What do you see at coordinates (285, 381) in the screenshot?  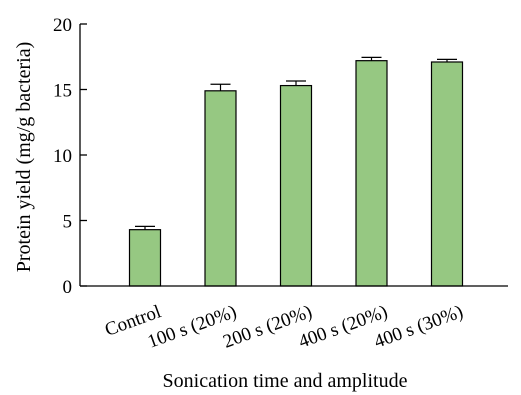 I see `x-axis-title: Sonication time and amplitude` at bounding box center [285, 381].